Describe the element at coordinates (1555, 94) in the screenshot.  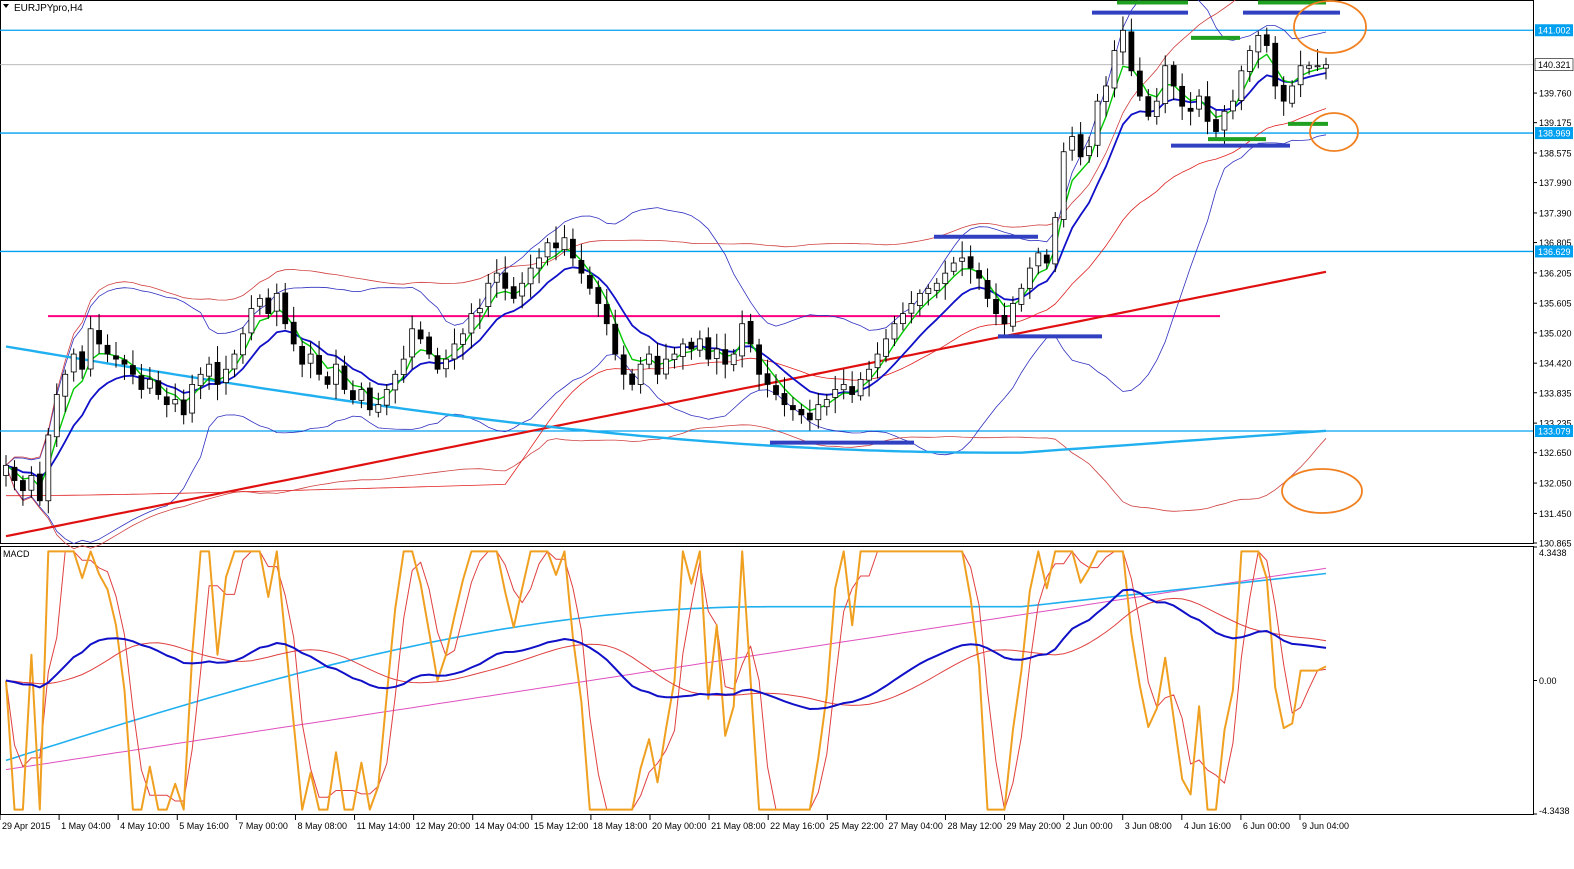
I see `price-tick-label: 139.760` at that location.